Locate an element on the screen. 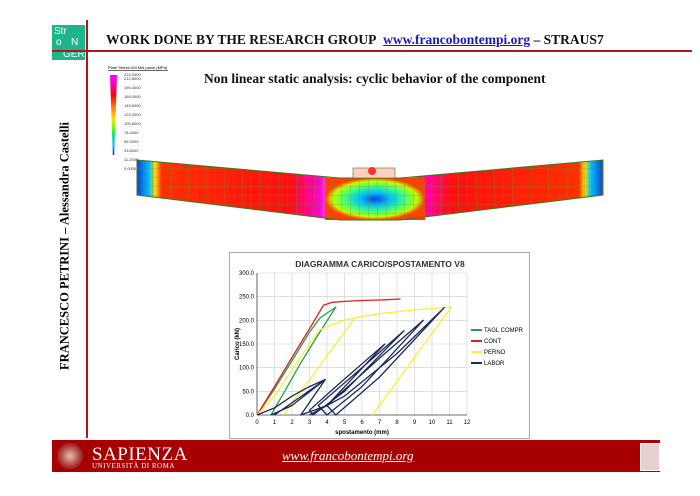 The image size is (700, 496). x-tick-label: 8 is located at coordinates (397, 423).